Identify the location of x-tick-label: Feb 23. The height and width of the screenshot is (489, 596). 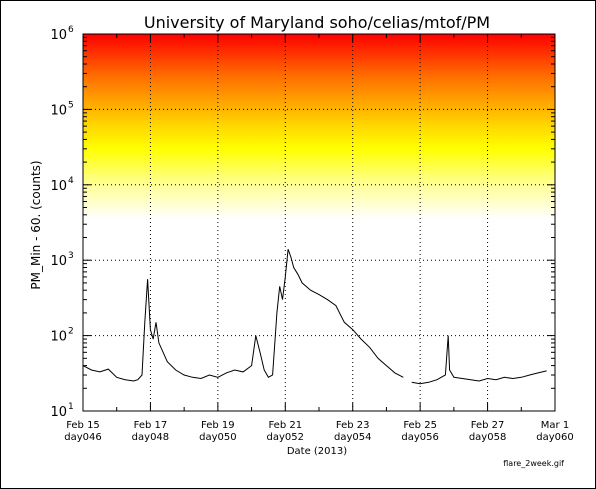
(353, 425).